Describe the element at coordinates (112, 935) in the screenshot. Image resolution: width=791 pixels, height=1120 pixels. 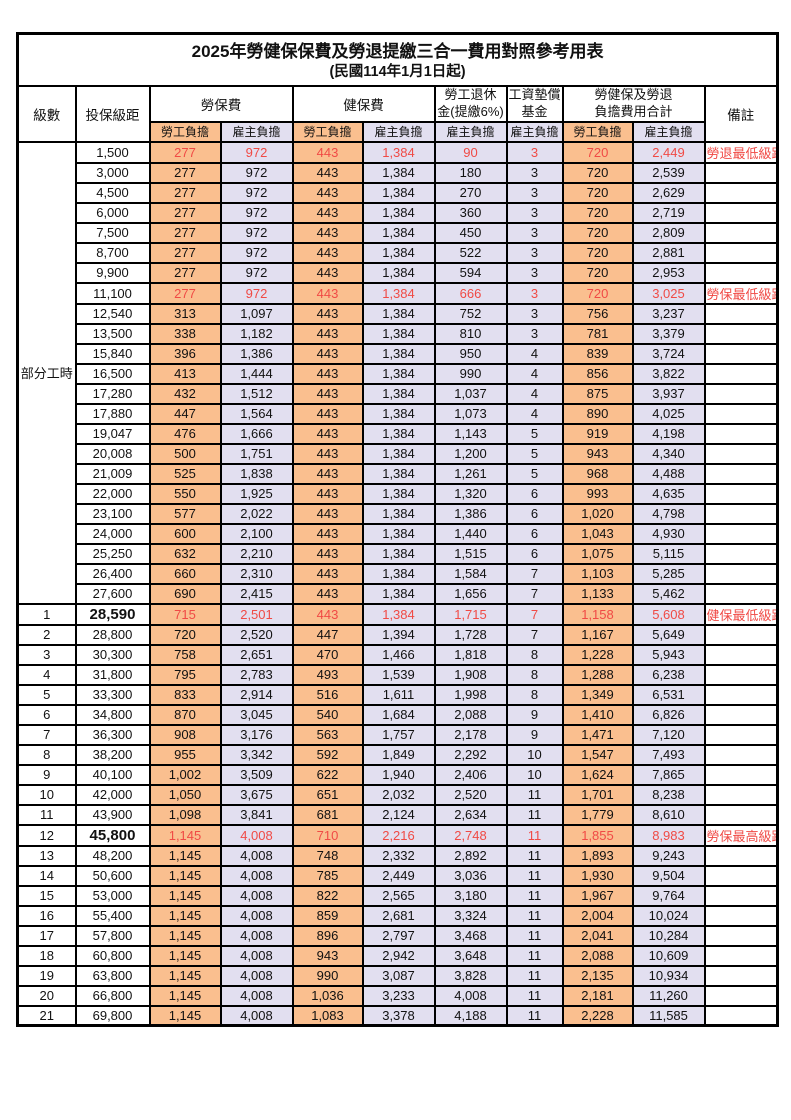
I see `cell-bracket: 57,800` at that location.